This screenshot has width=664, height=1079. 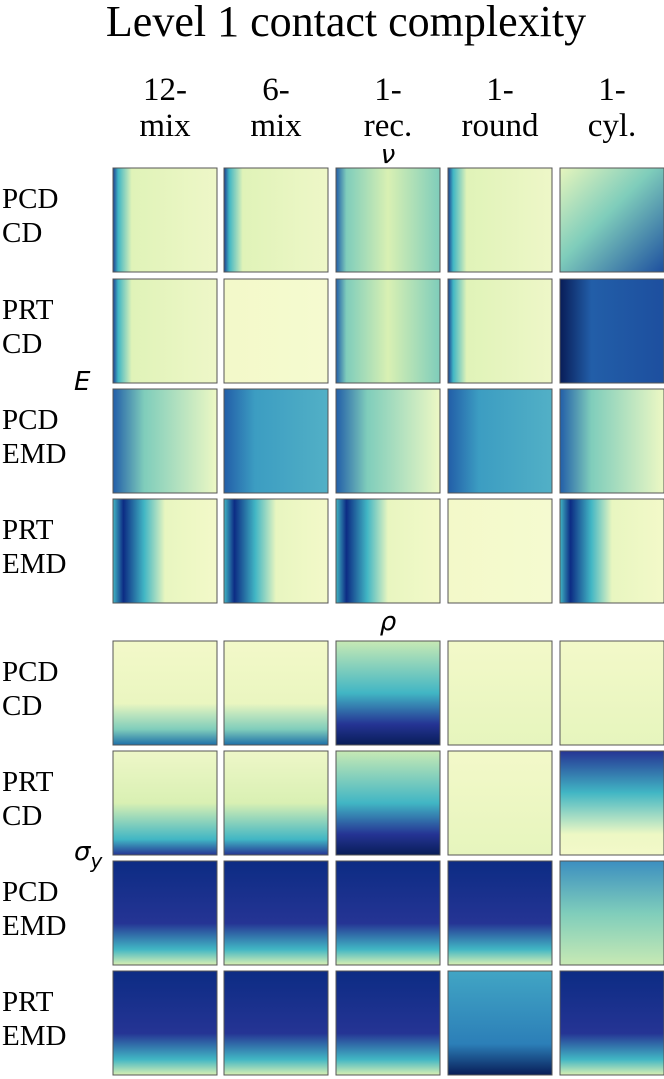 I want to click on y-label-symbol: E, so click(x=82, y=382).